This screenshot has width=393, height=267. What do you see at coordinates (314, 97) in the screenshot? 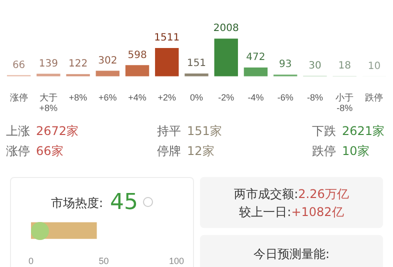
I see `x-tick-label: -8%` at bounding box center [314, 97].